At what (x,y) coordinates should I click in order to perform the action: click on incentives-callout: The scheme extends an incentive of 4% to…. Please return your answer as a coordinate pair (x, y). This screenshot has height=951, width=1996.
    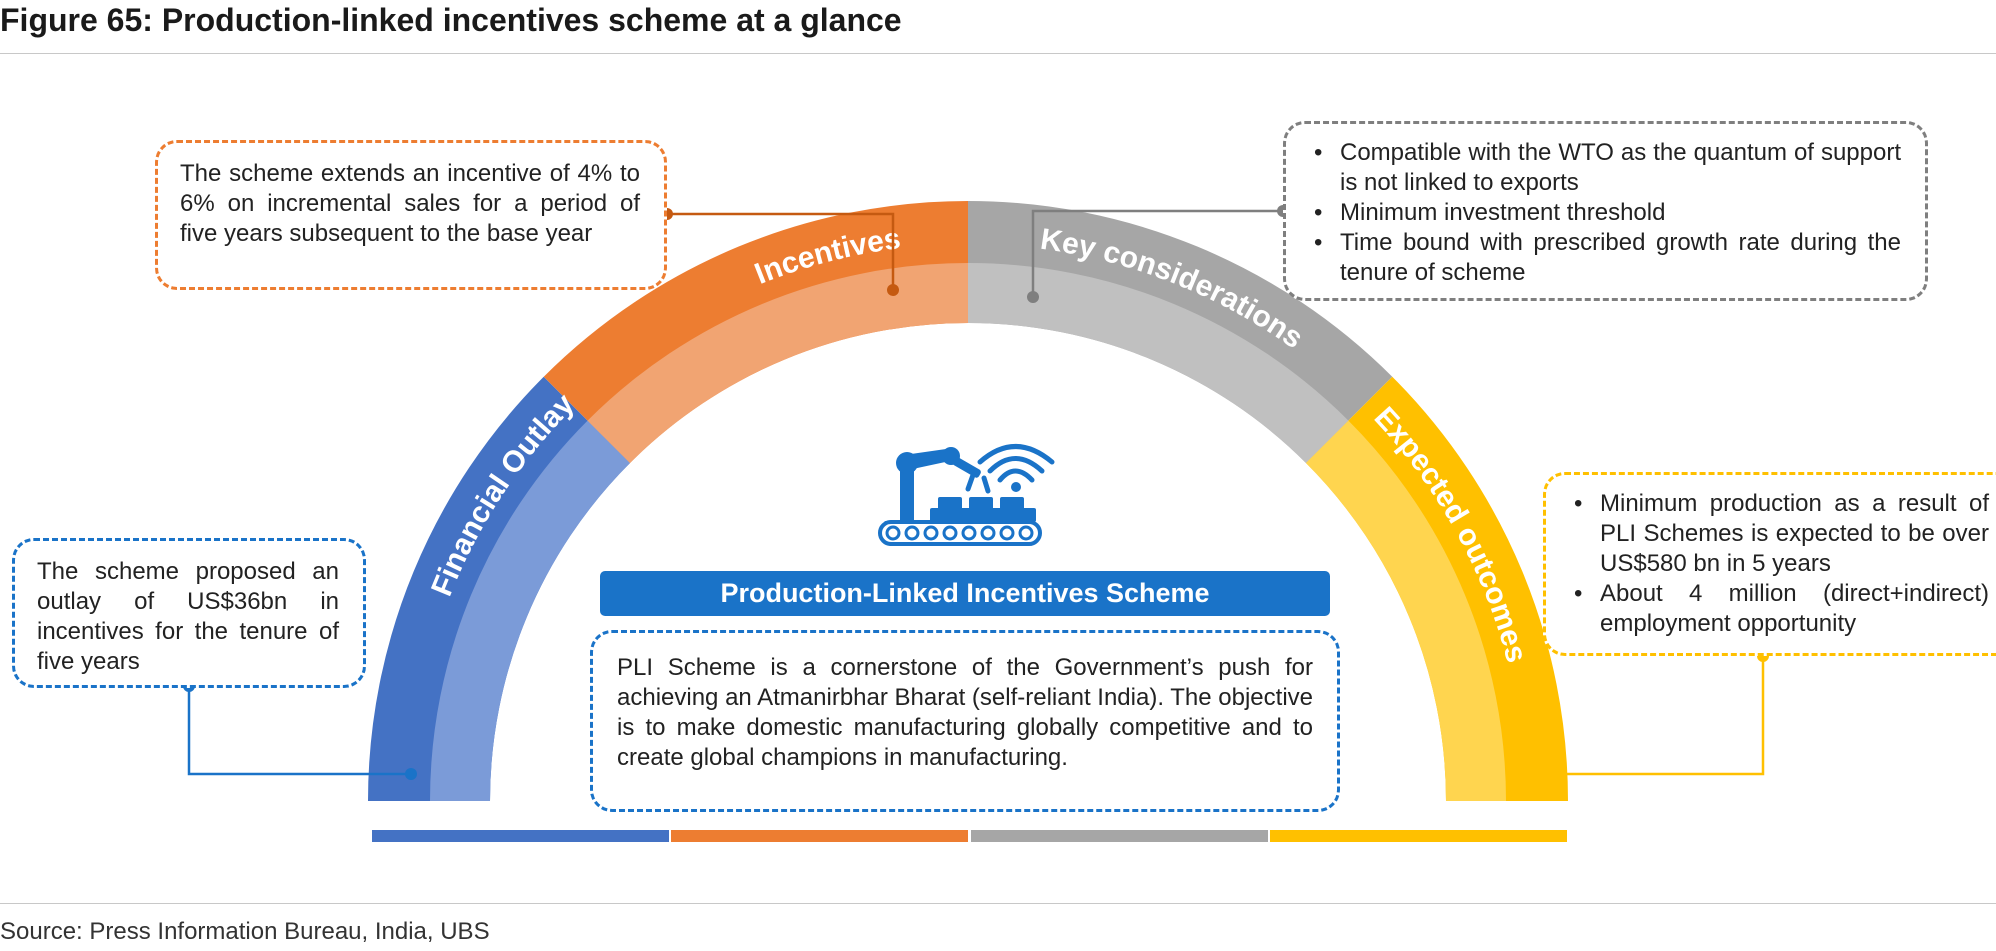
    Looking at the image, I should click on (411, 215).